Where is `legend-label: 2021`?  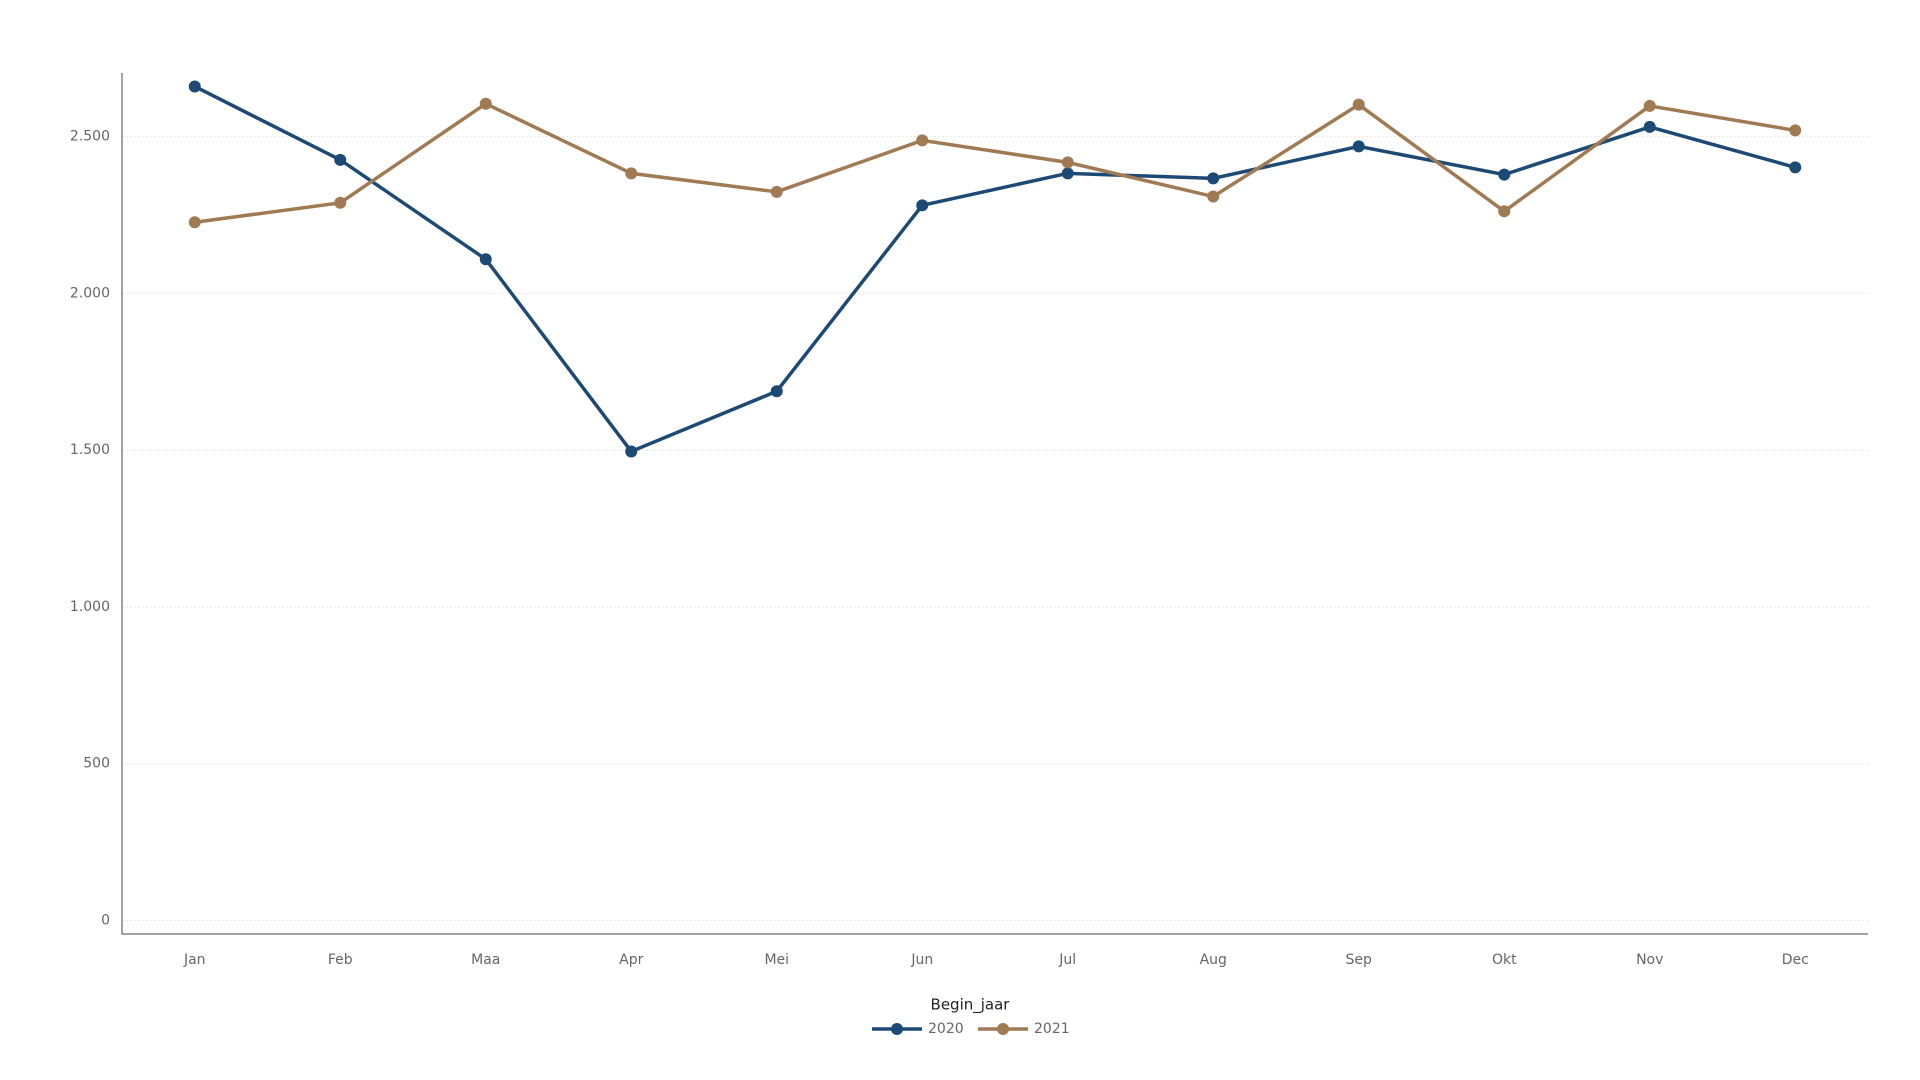
legend-label: 2021 is located at coordinates (1052, 1029).